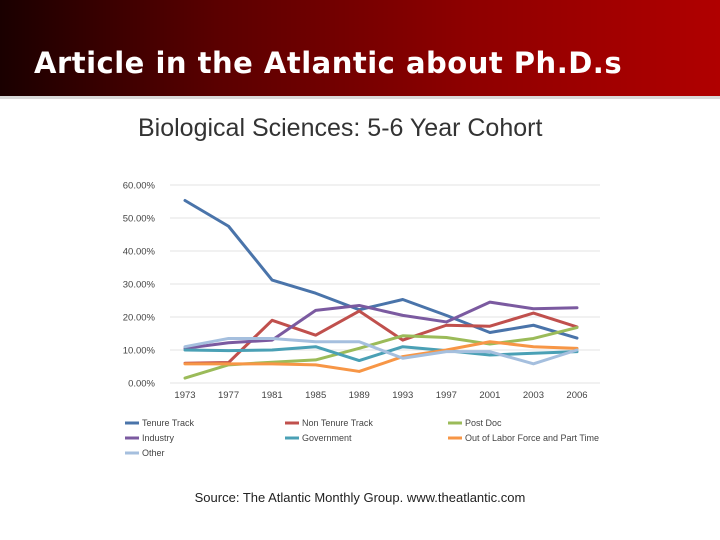 This screenshot has height=540, width=720. I want to click on y-tick-label: 40.00%, so click(139, 252).